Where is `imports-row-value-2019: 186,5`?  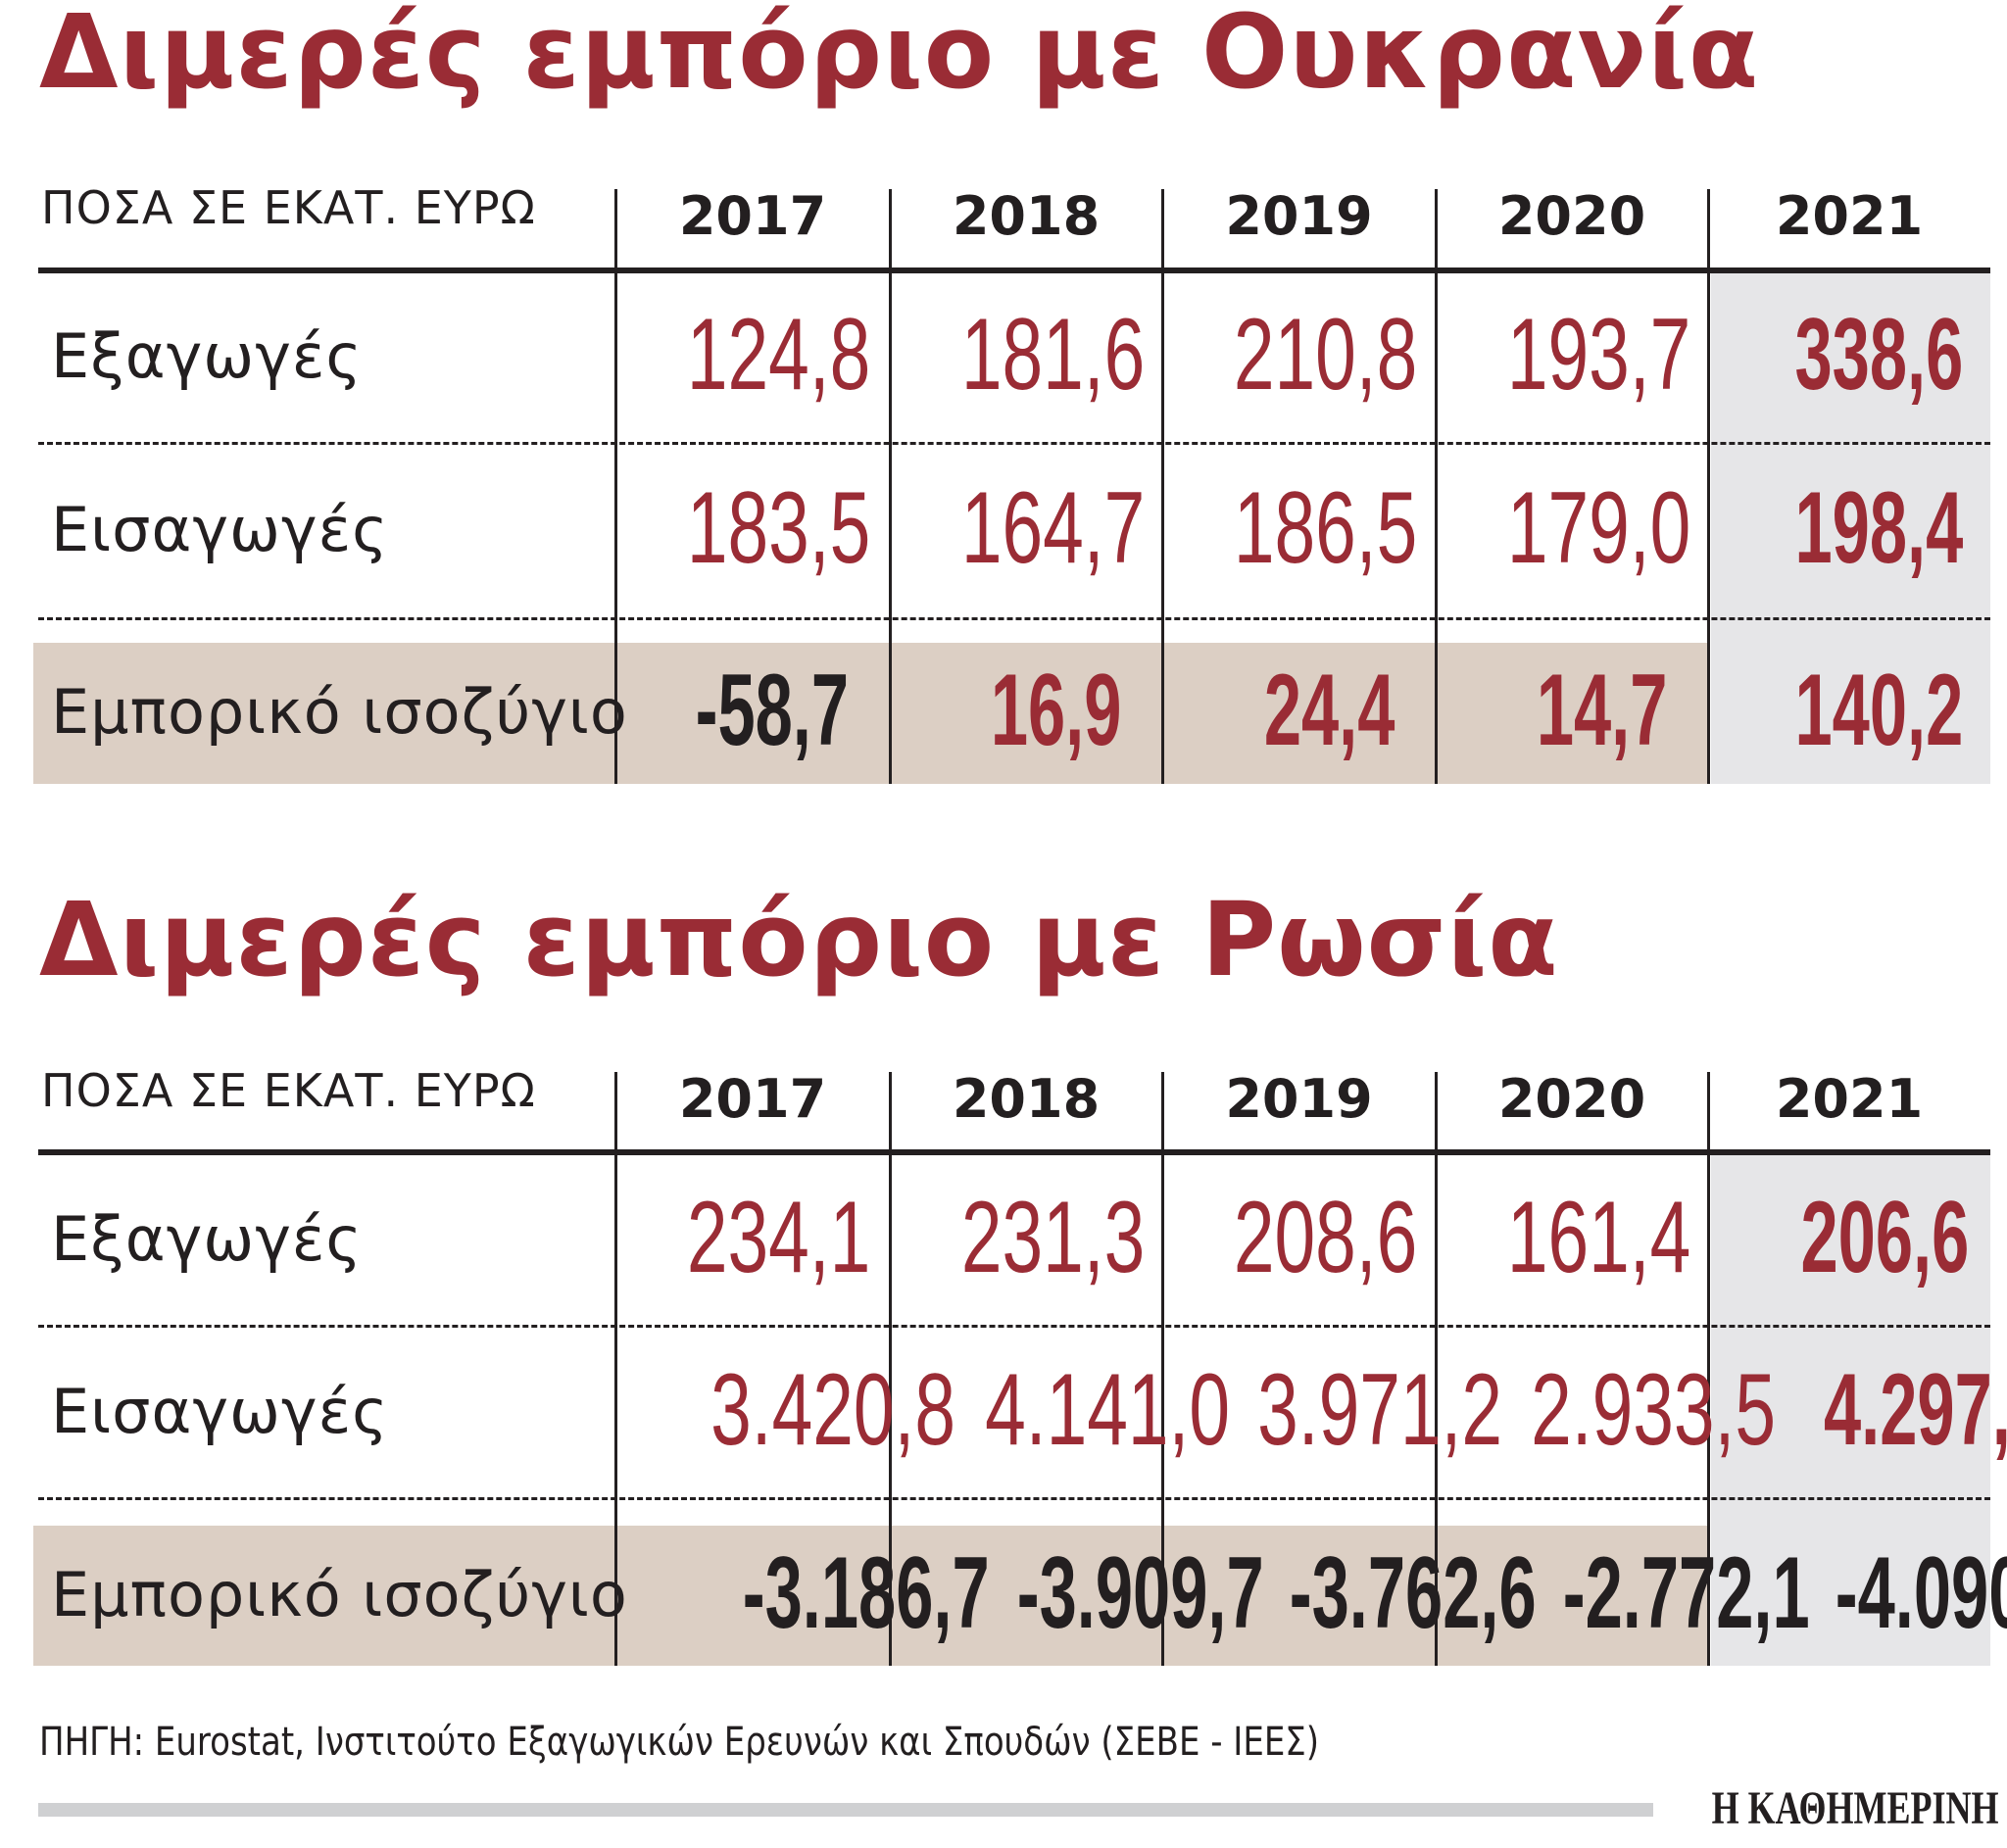 imports-row-value-2019: 186,5 is located at coordinates (1289, 528).